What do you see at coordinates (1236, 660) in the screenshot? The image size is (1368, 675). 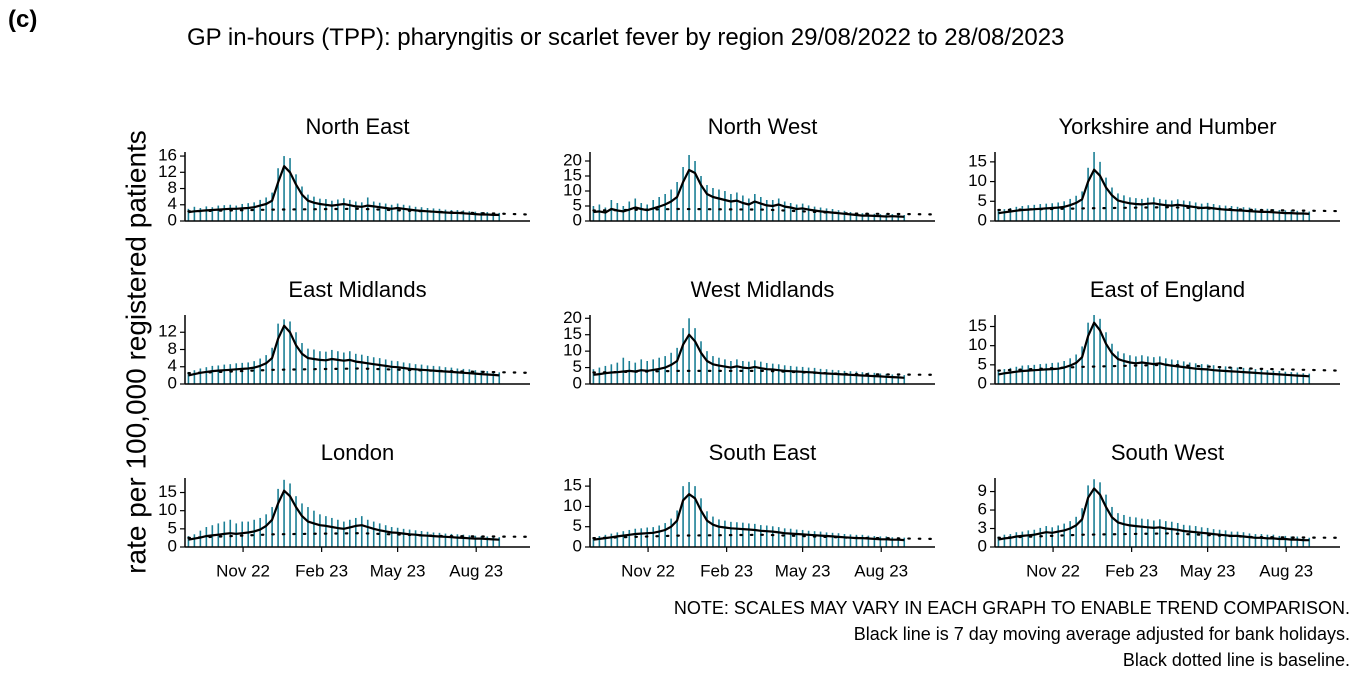 I see `note: Black dotted line is baseline.` at bounding box center [1236, 660].